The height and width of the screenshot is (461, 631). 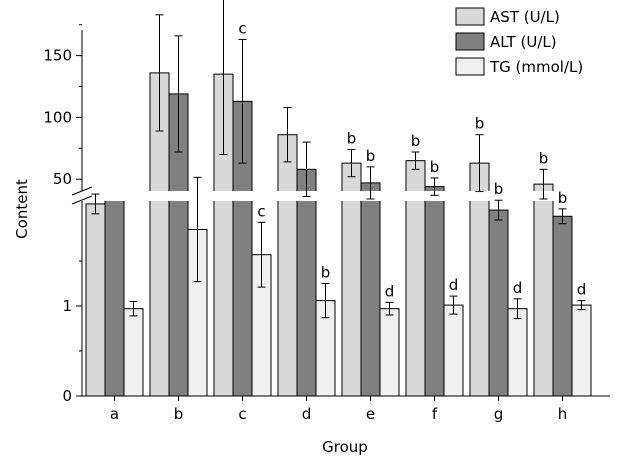 What do you see at coordinates (453, 350) in the screenshot?
I see `bar-f-s3` at bounding box center [453, 350].